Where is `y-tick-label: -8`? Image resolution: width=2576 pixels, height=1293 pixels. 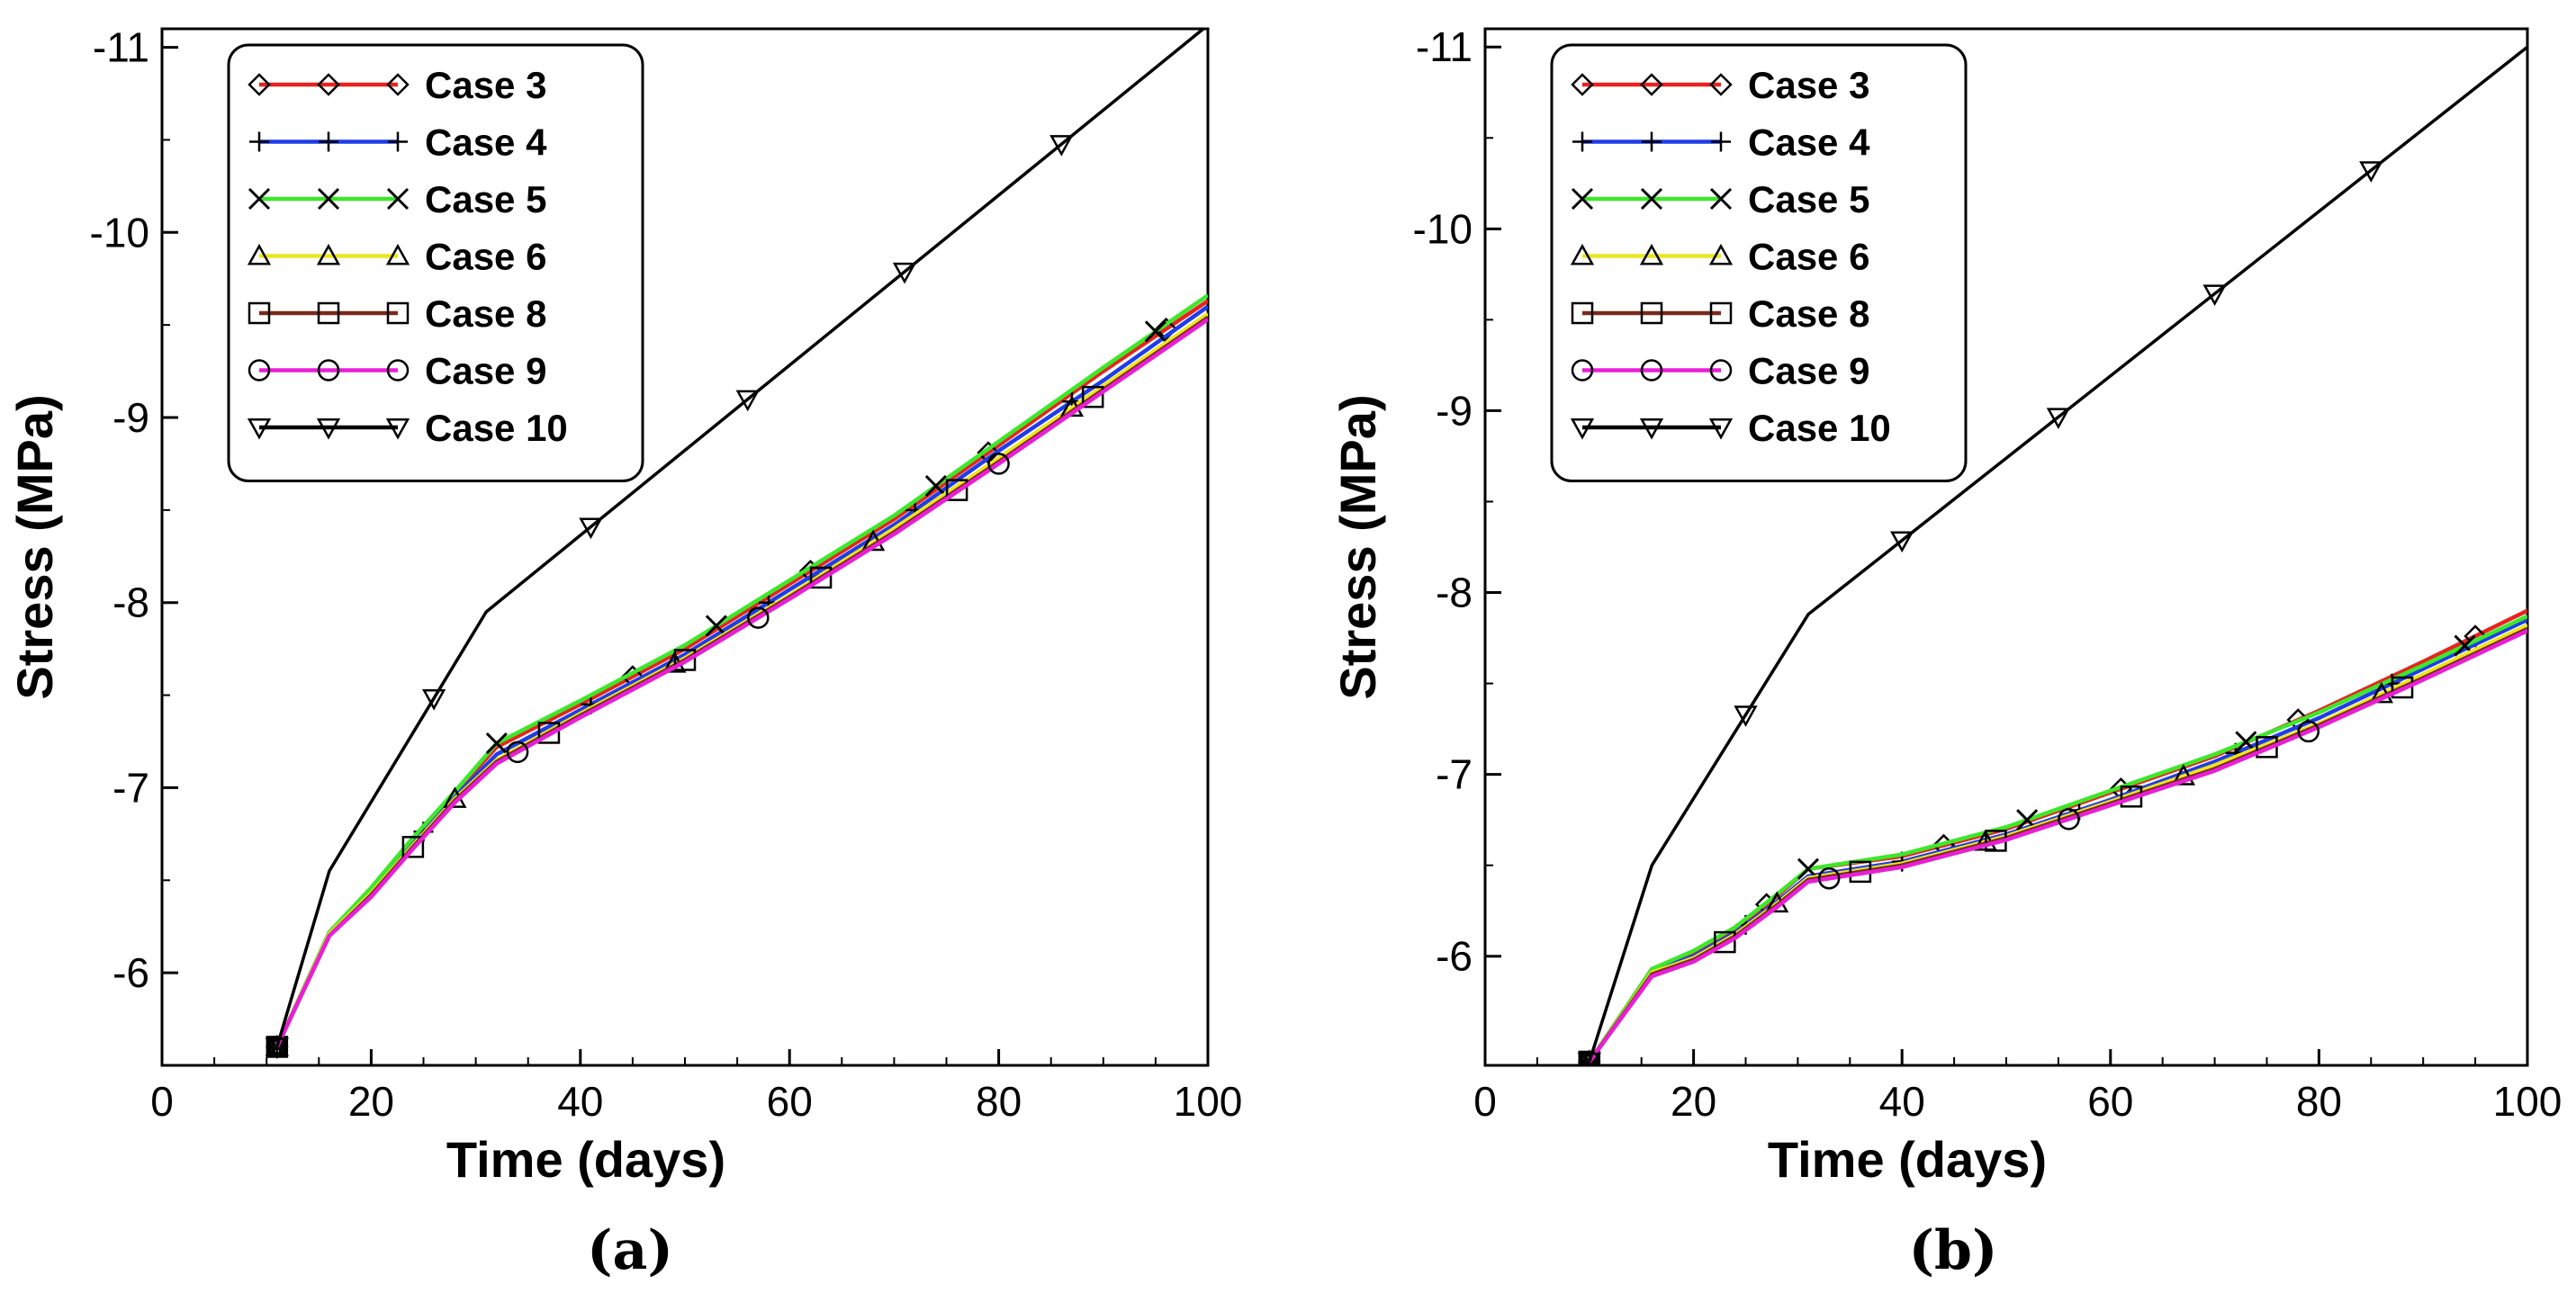 y-tick-label: -8 is located at coordinates (131, 602).